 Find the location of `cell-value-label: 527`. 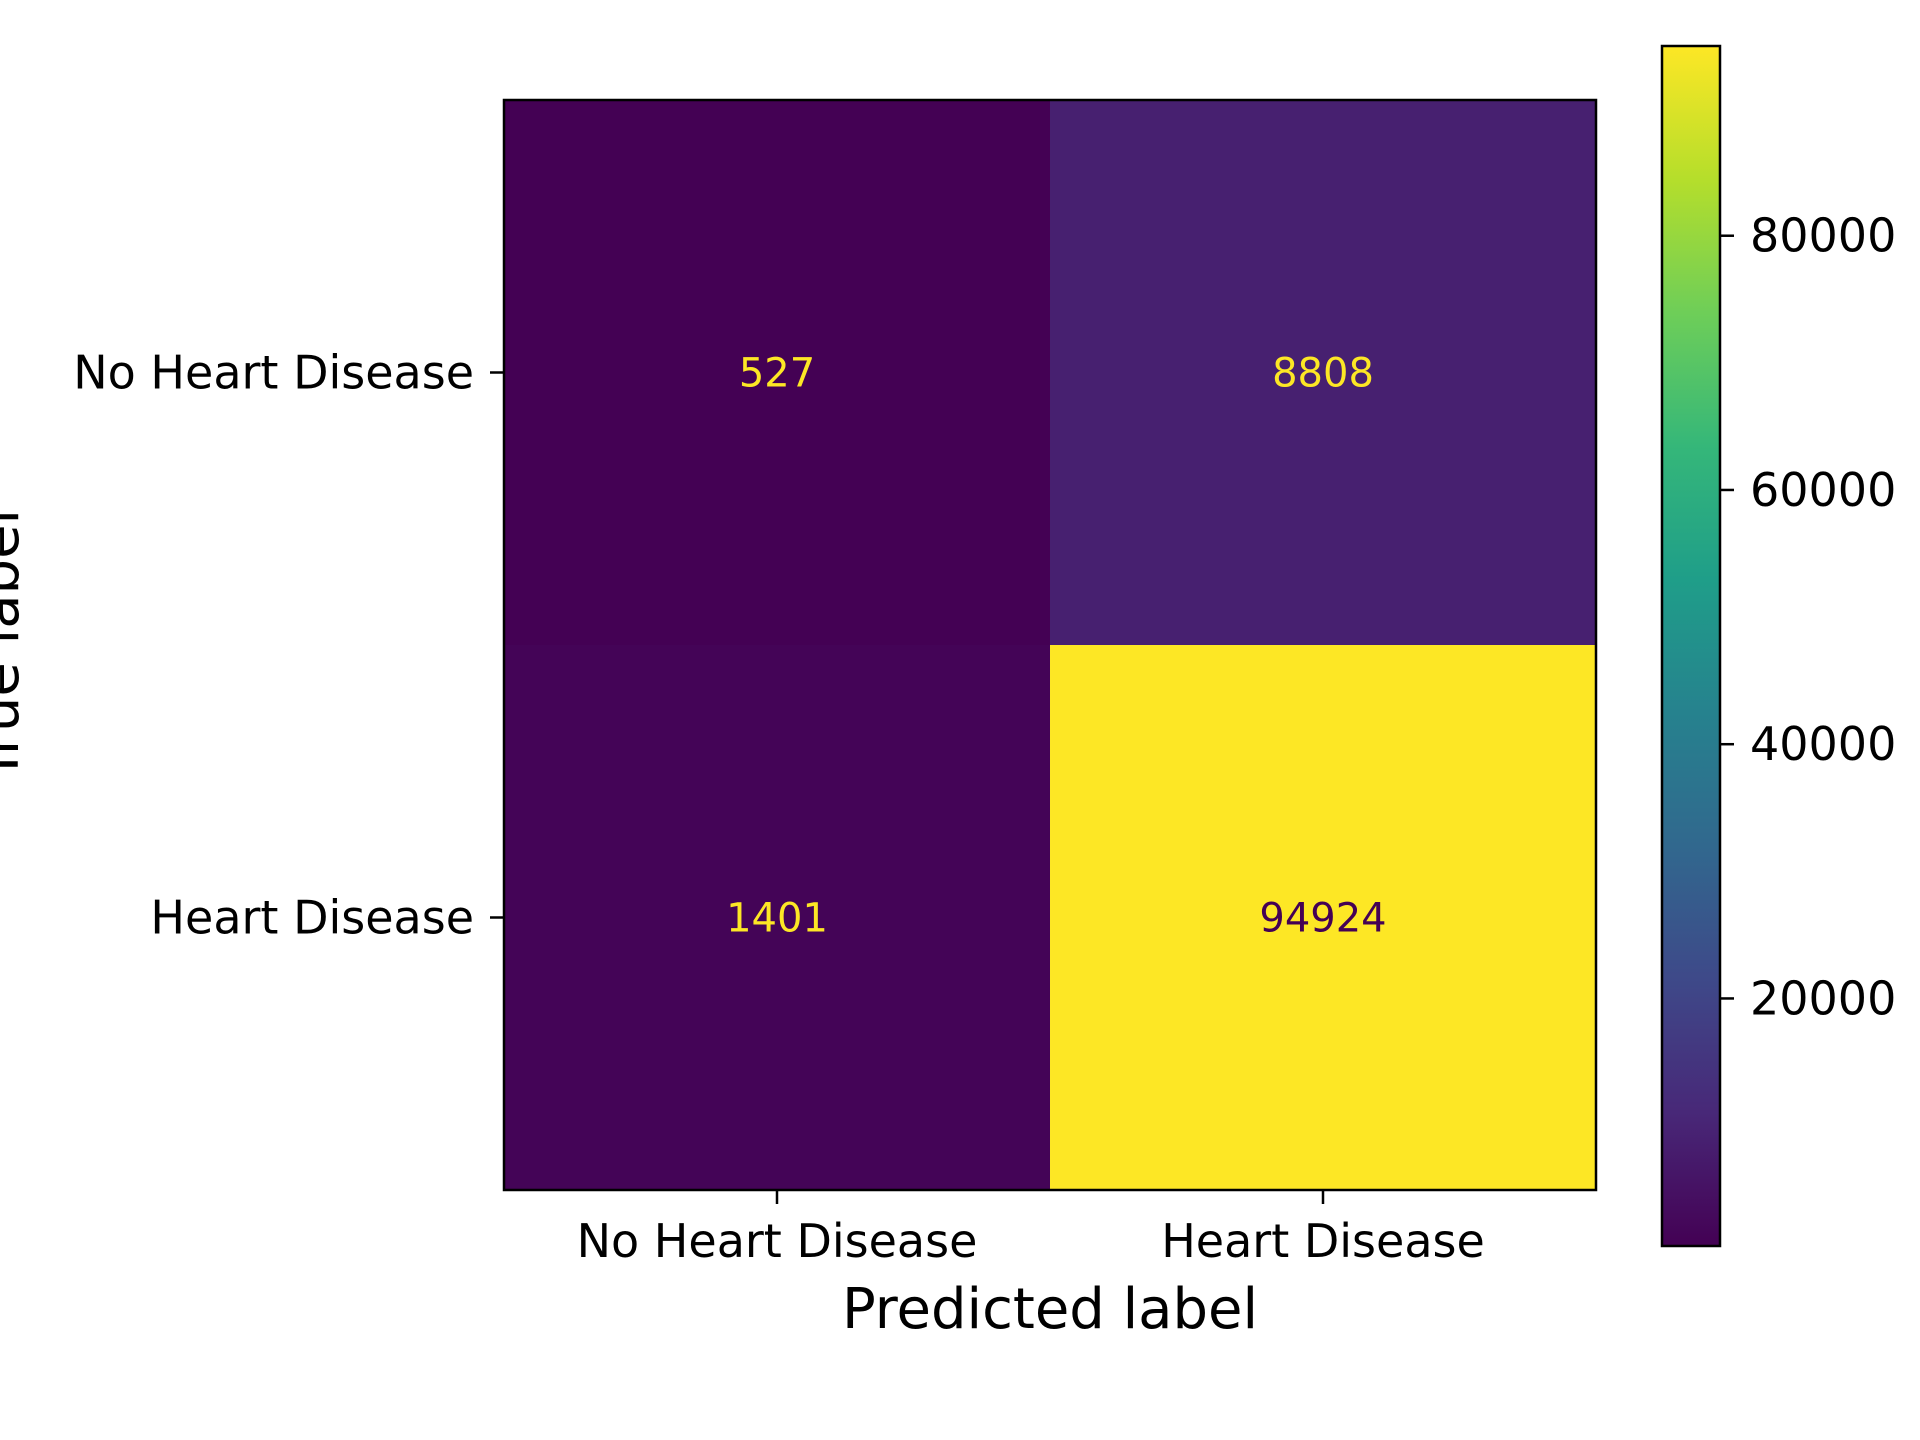

cell-value-label: 527 is located at coordinates (777, 374).